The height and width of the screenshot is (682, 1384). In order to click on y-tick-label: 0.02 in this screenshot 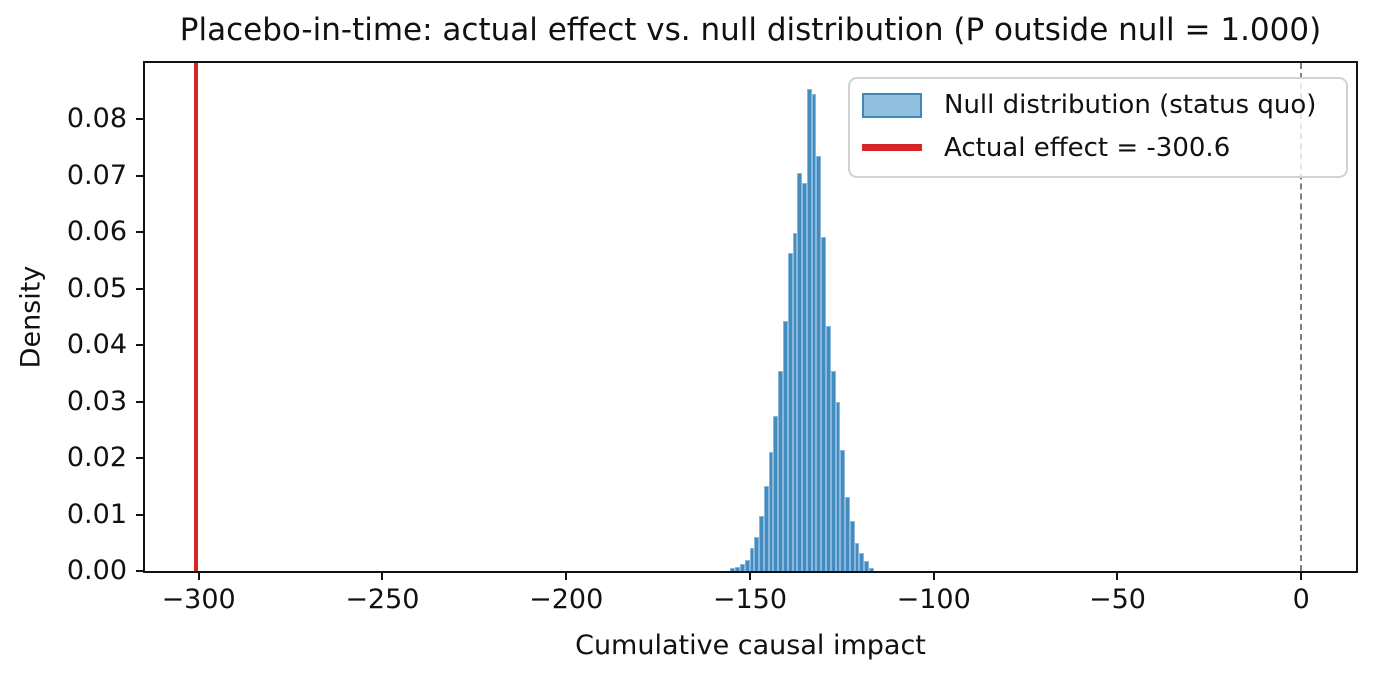, I will do `click(96, 458)`.